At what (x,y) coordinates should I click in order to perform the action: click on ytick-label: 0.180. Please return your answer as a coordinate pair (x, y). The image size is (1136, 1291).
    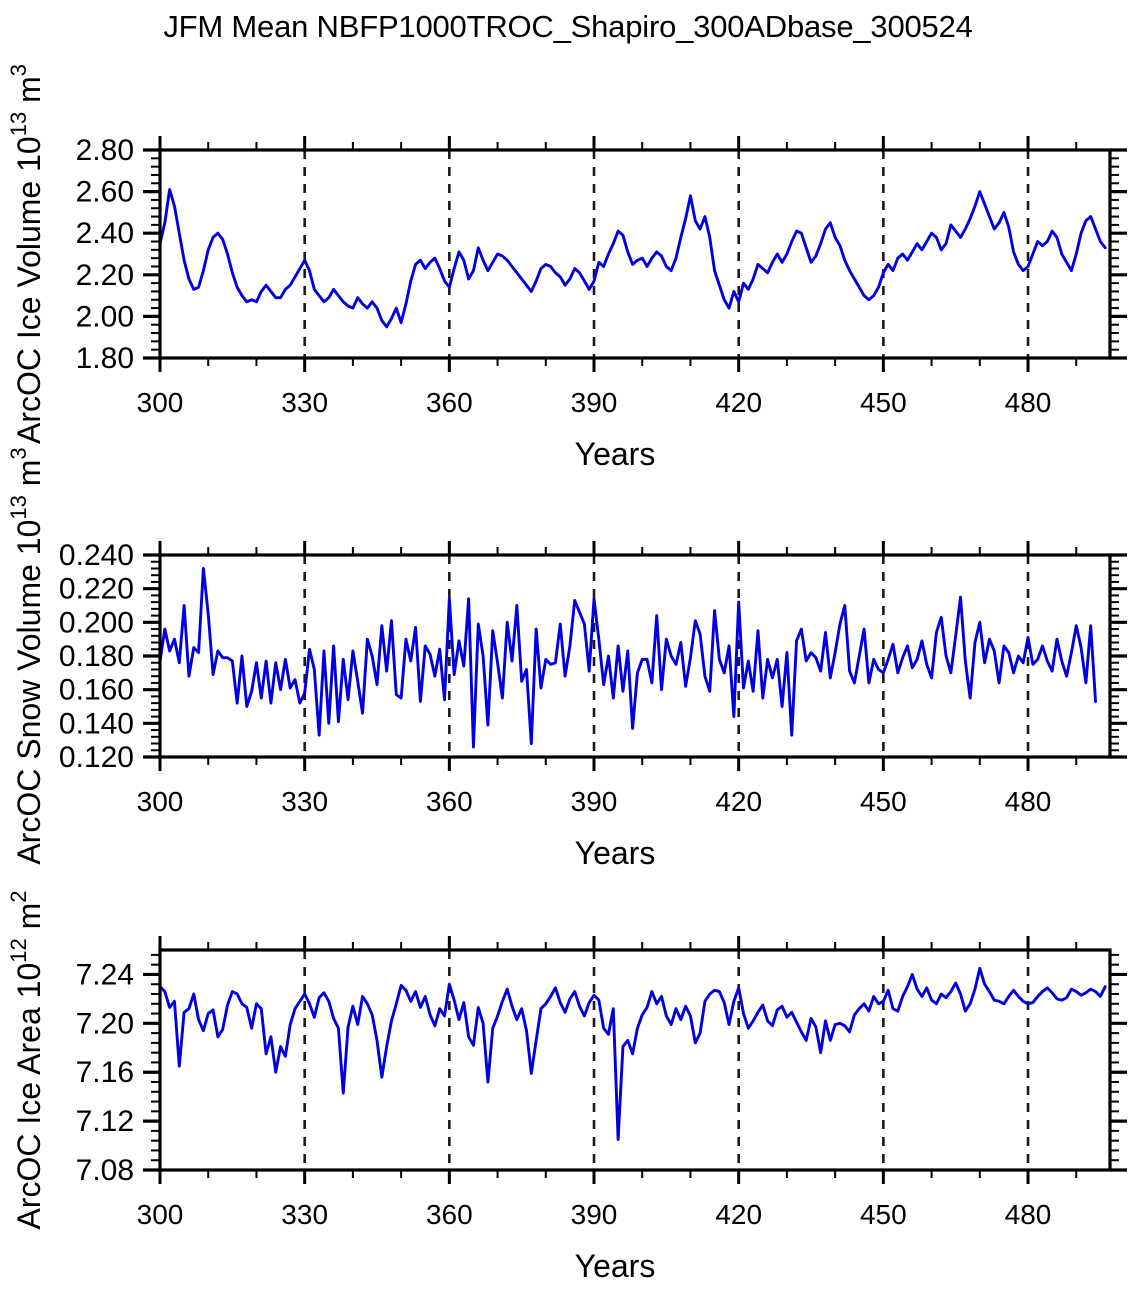
    Looking at the image, I should click on (96, 656).